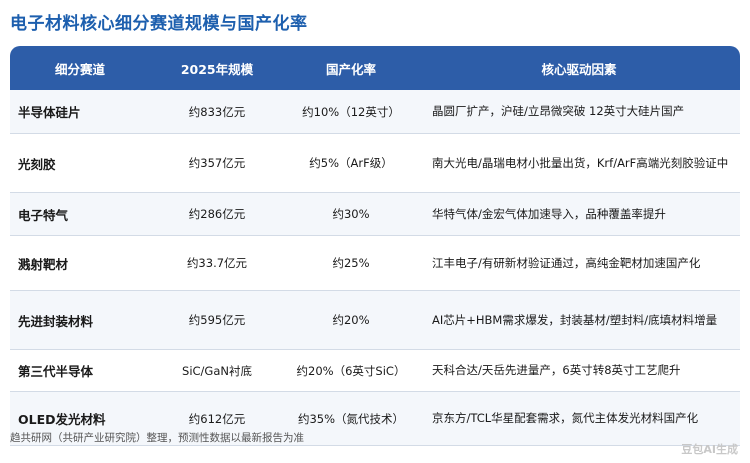 This screenshot has height=463, width=750. What do you see at coordinates (351, 418) in the screenshot?
I see `rate-cell: 约35%（氮代技术）` at bounding box center [351, 418].